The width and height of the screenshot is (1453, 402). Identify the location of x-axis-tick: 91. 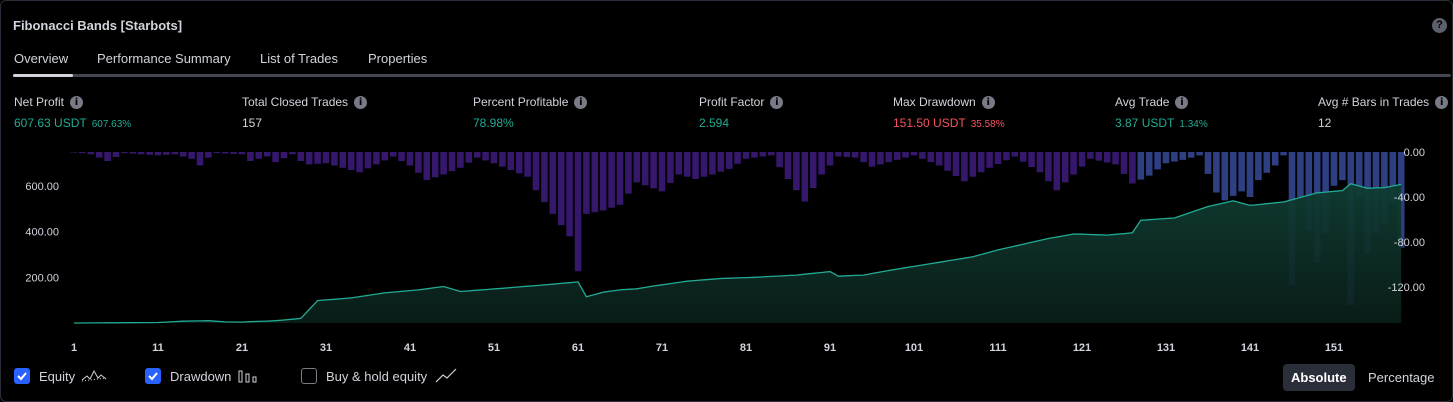
(830, 348).